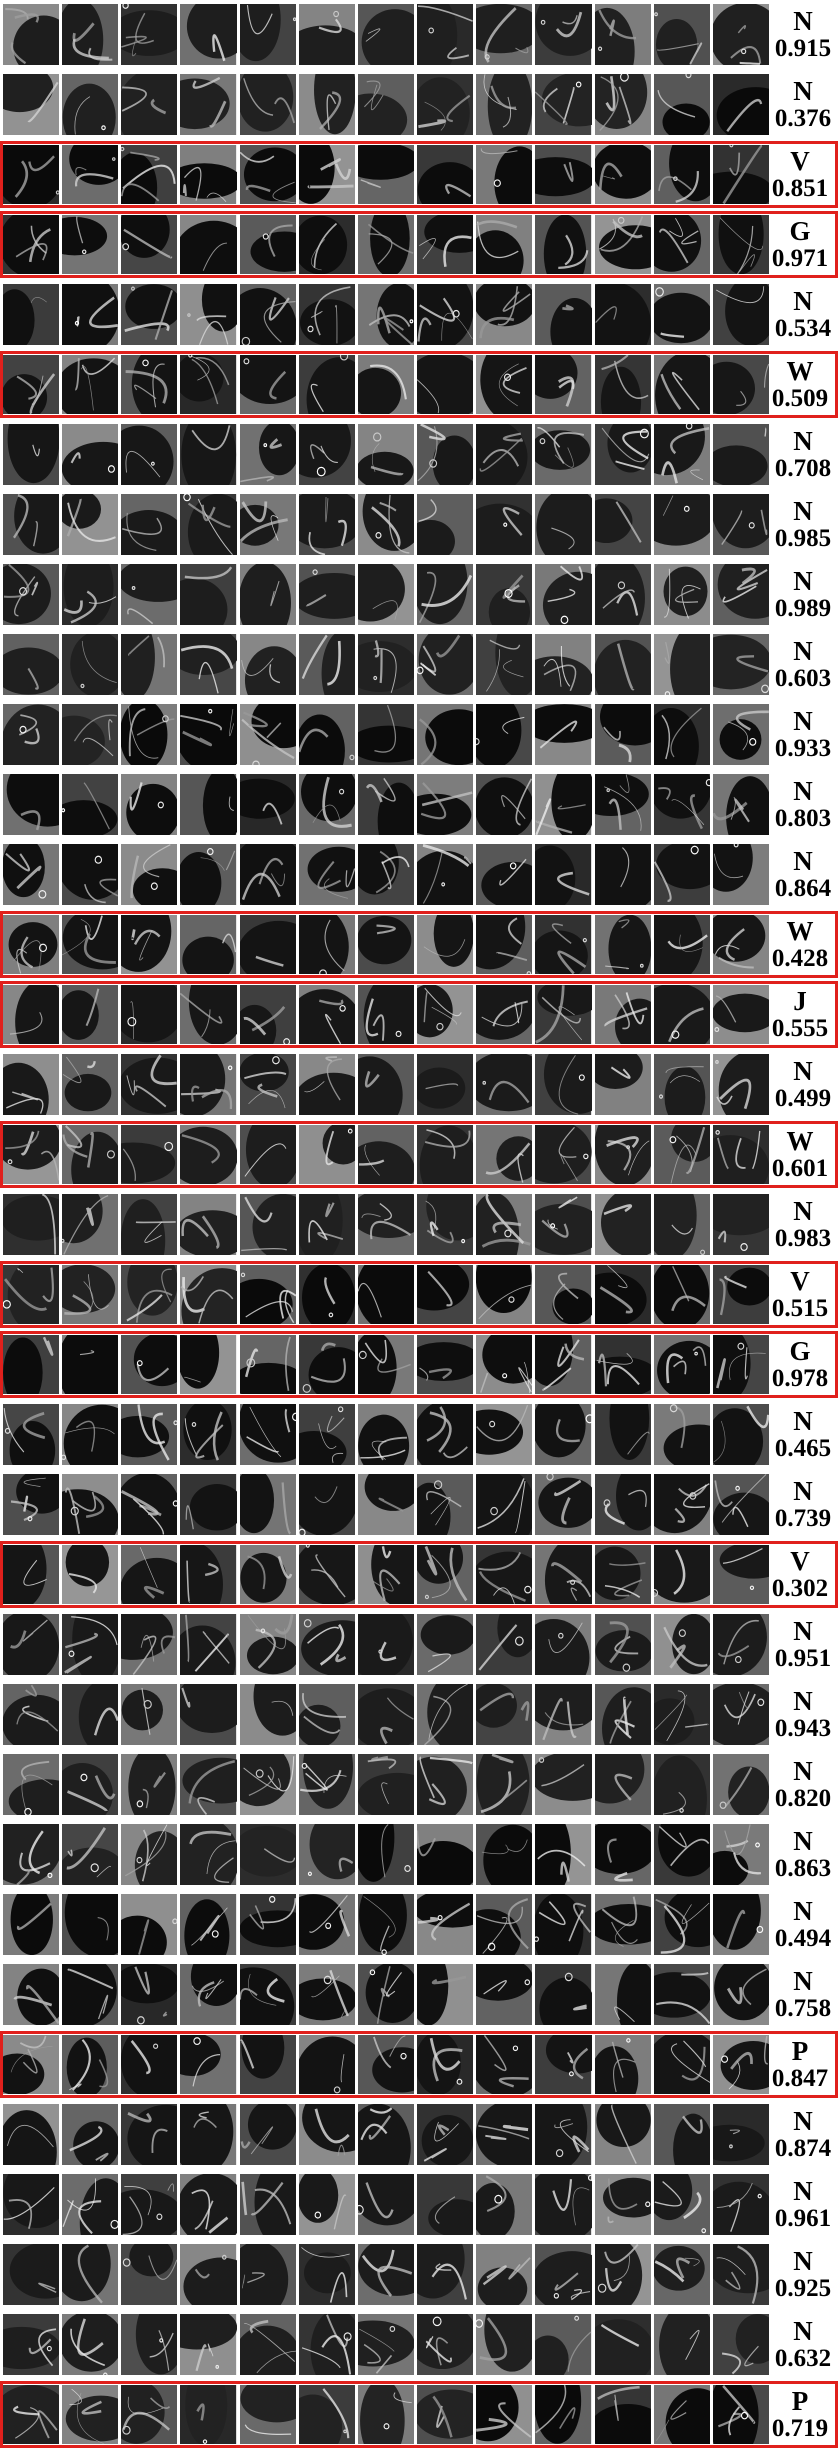 This screenshot has height=2450, width=838. Describe the element at coordinates (803, 1518) in the screenshot. I see `confidence-score: 0.739` at that location.